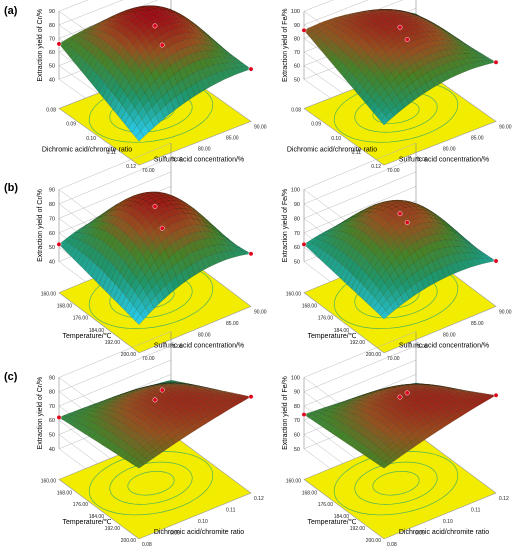 This screenshot has width=521, height=555. I want to click on panel-label-a: (a), so click(11, 11).